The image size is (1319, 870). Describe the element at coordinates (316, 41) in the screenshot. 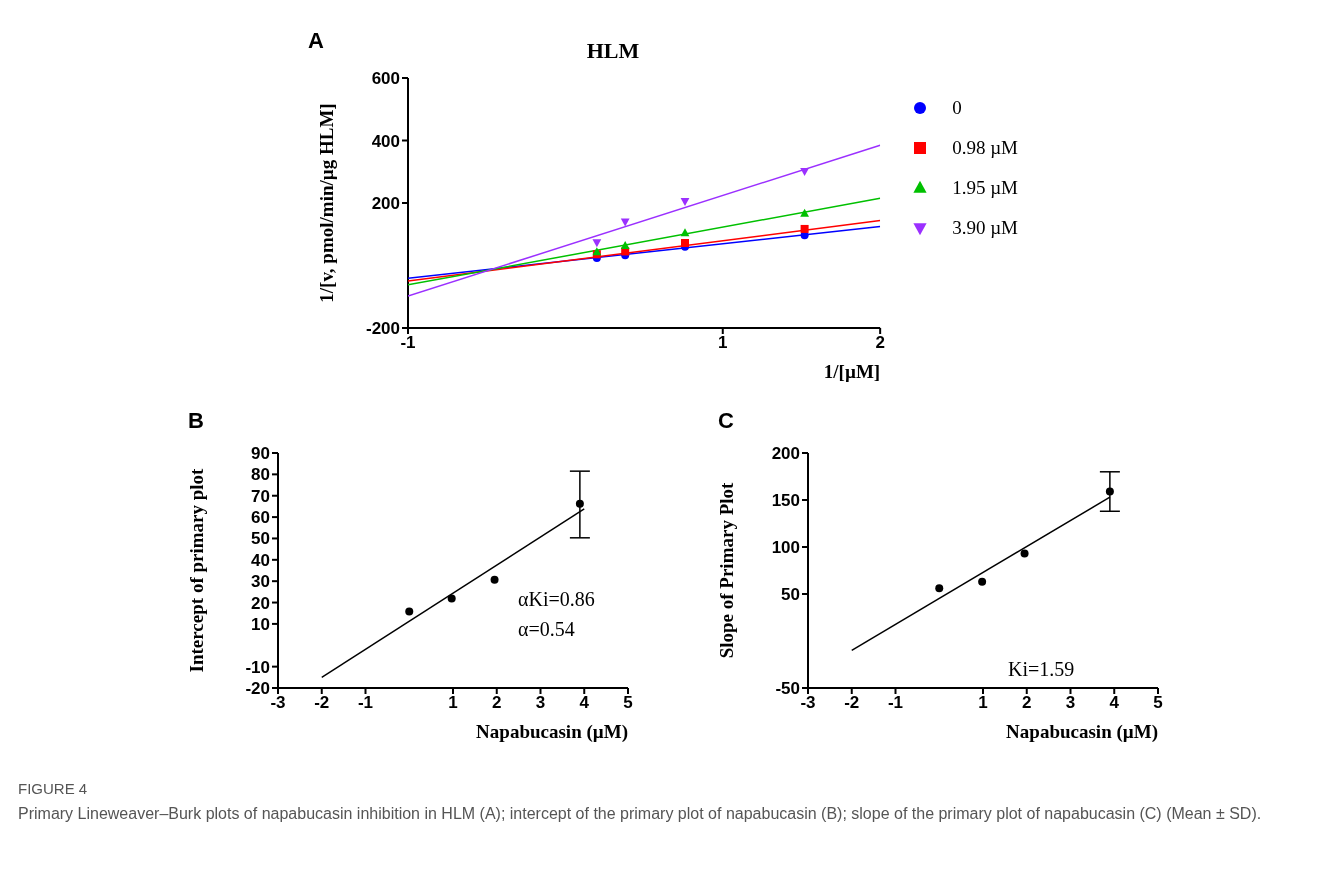

I see `text: A` at that location.